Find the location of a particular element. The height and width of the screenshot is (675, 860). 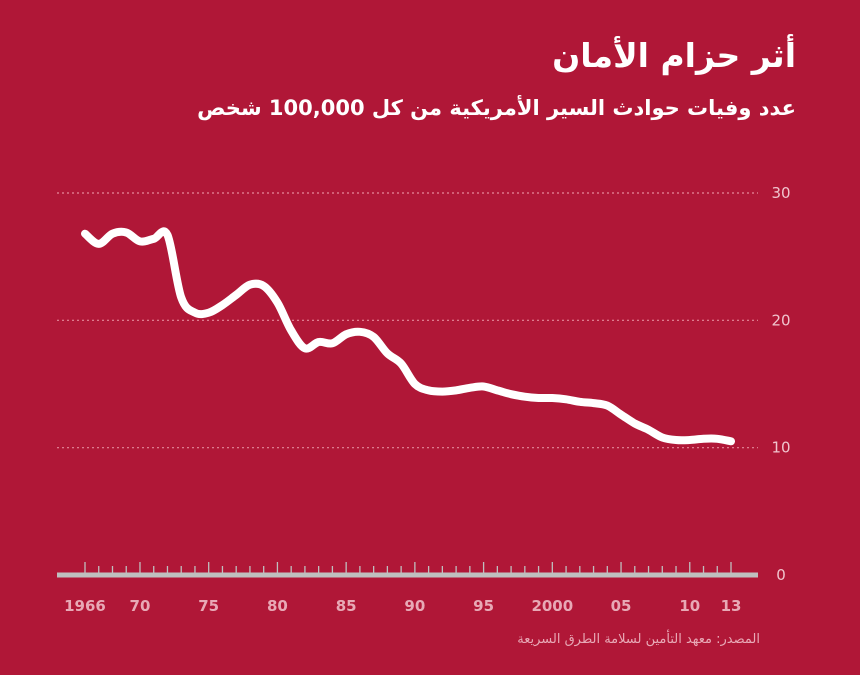

x-axis-labels: 1966 70 75 80 85 90 95 2000 05 10 13 is located at coordinates (402, 606).